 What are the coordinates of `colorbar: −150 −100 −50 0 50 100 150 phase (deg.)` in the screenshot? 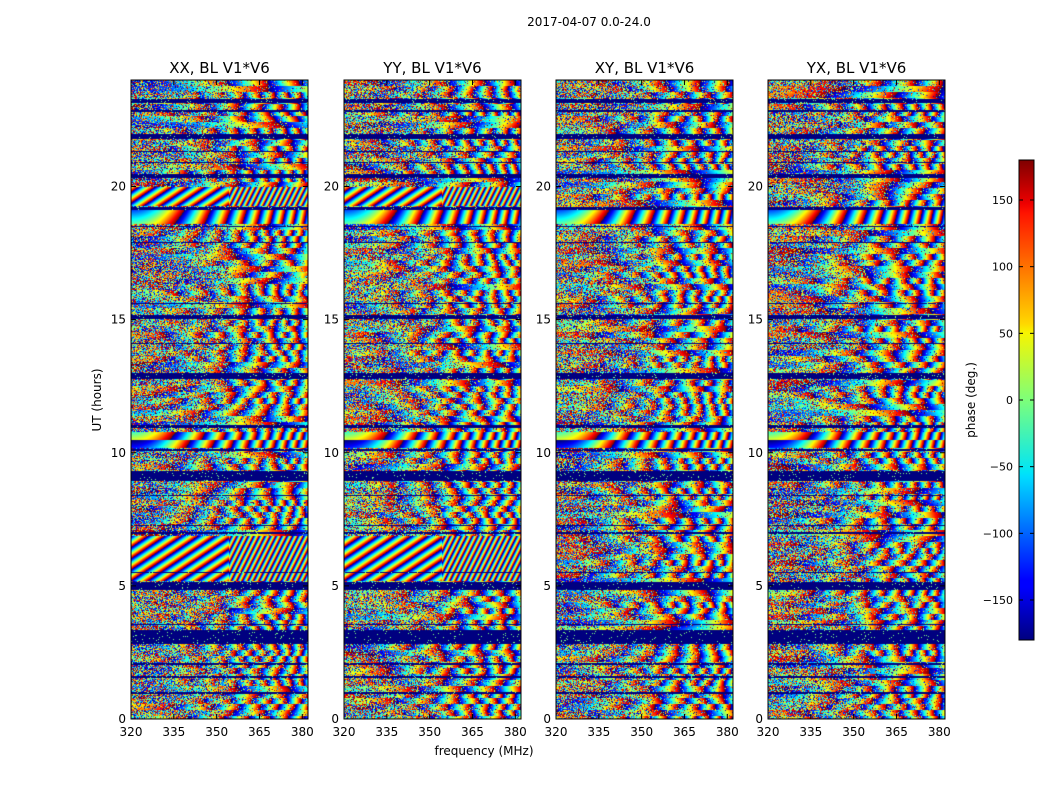 It's located at (999, 400).